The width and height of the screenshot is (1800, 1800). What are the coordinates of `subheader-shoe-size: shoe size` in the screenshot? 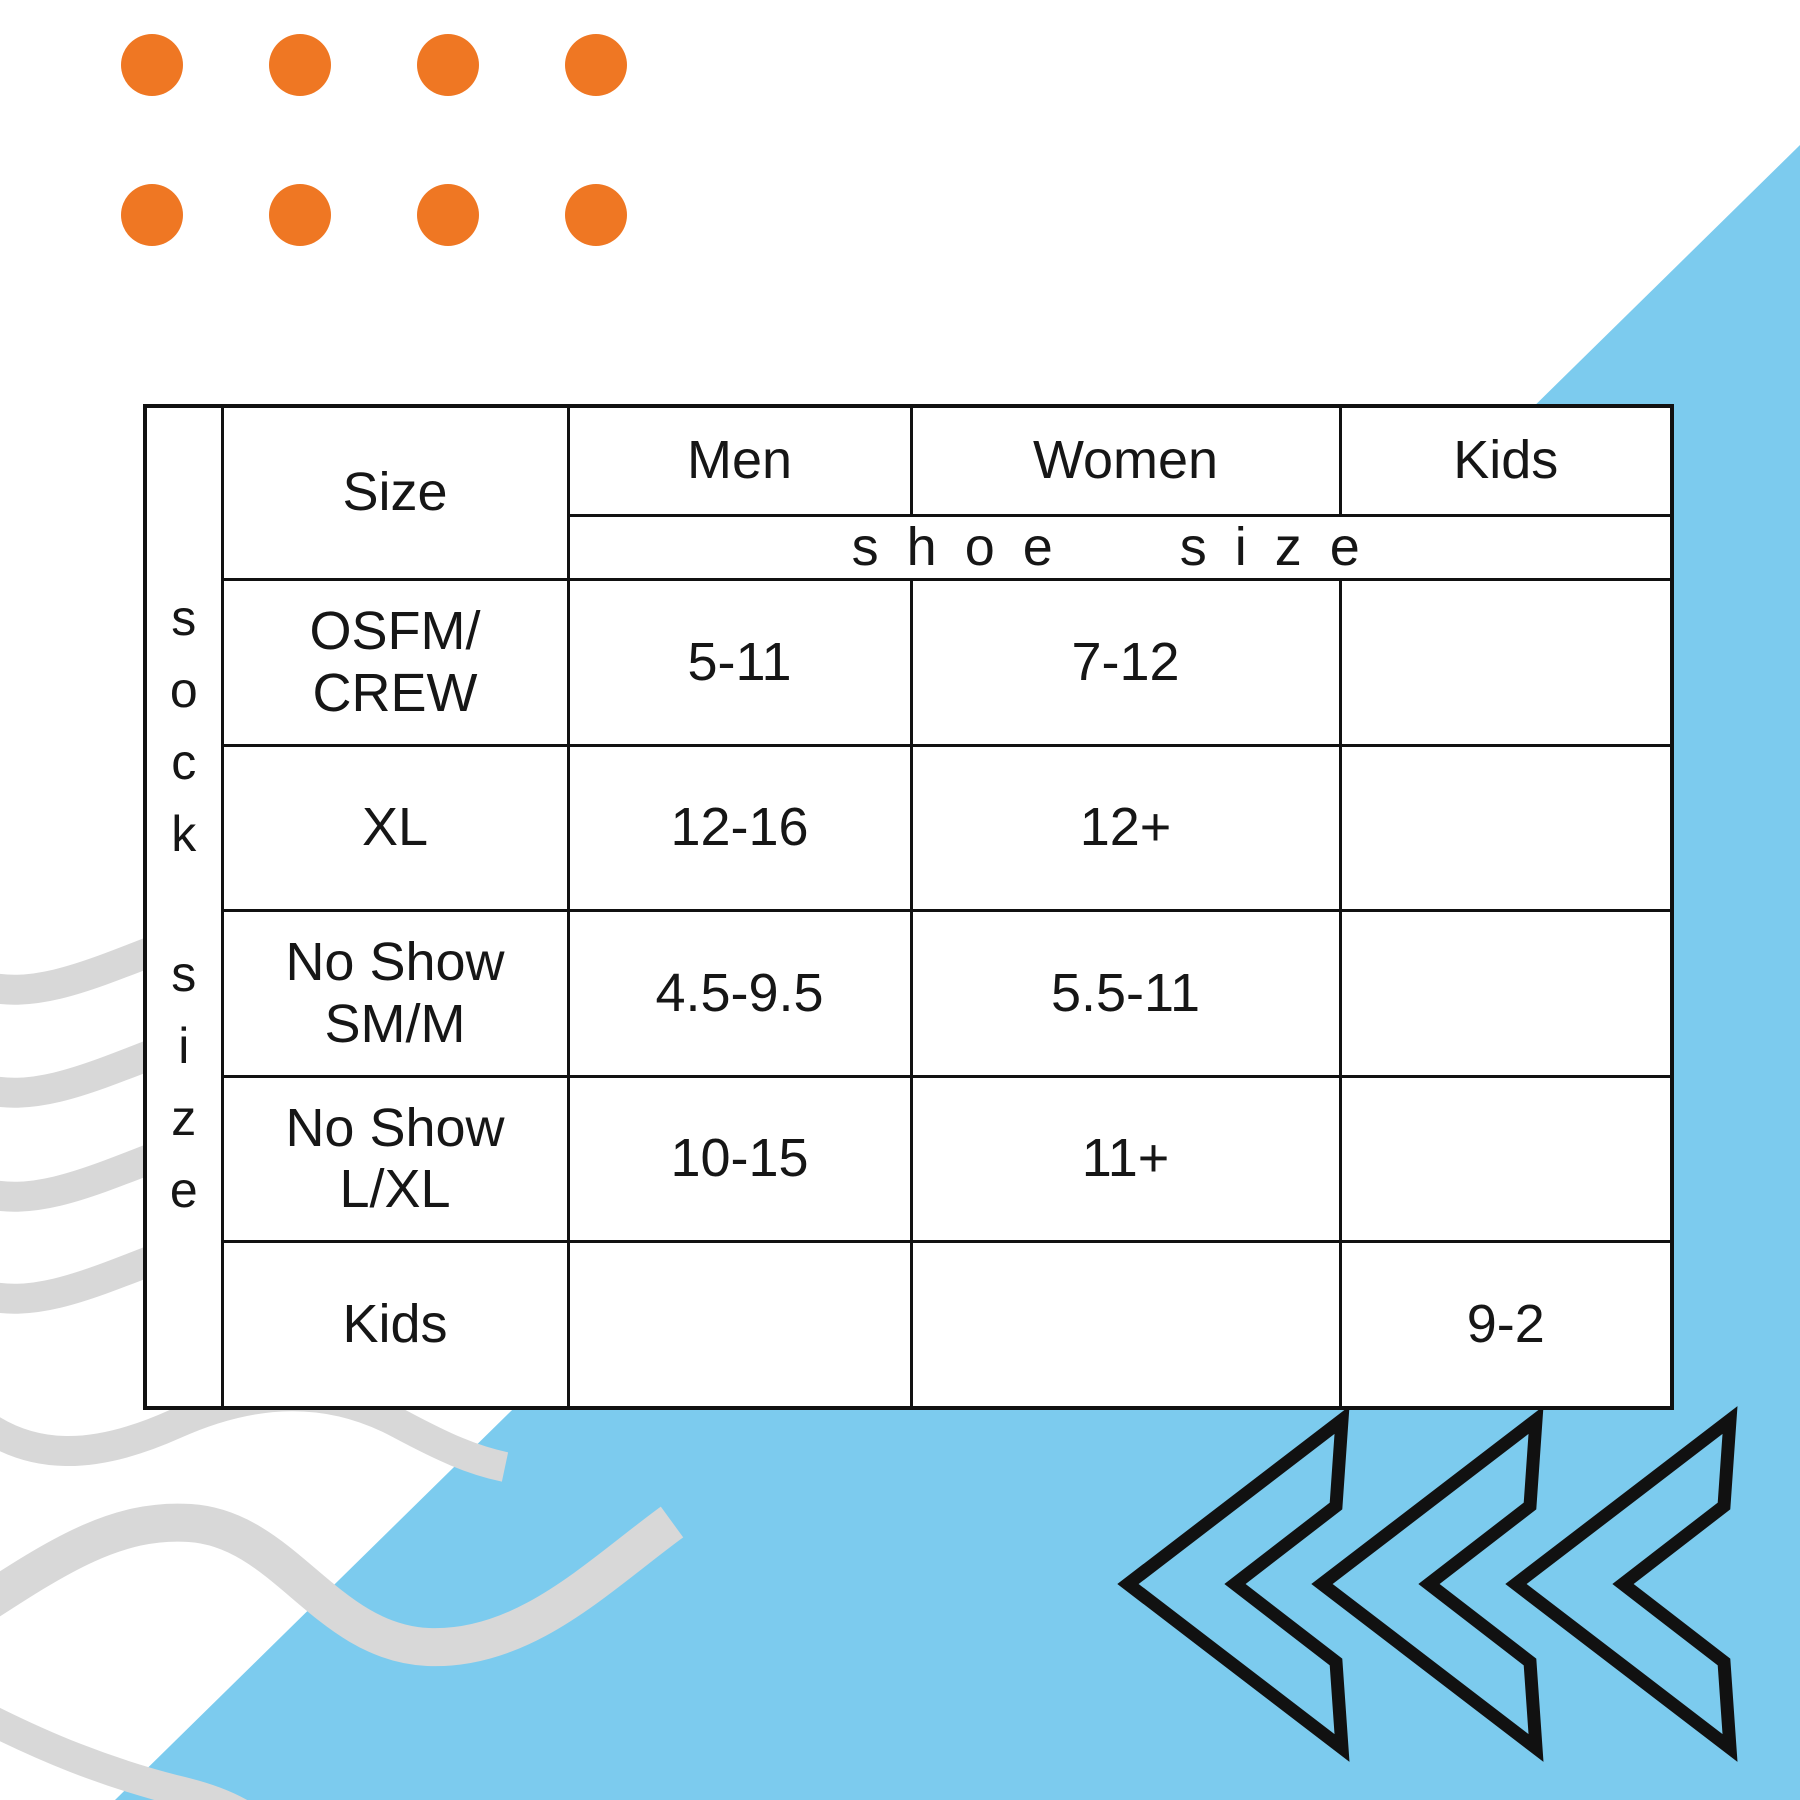 It's located at (1120, 547).